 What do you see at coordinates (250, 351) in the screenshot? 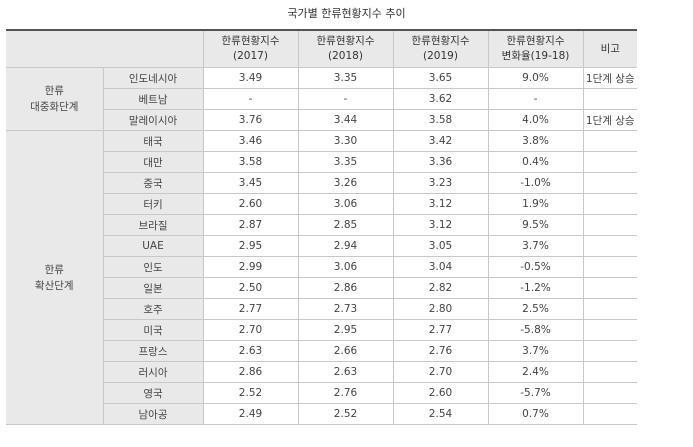
I see `value-2017: 2.63` at bounding box center [250, 351].